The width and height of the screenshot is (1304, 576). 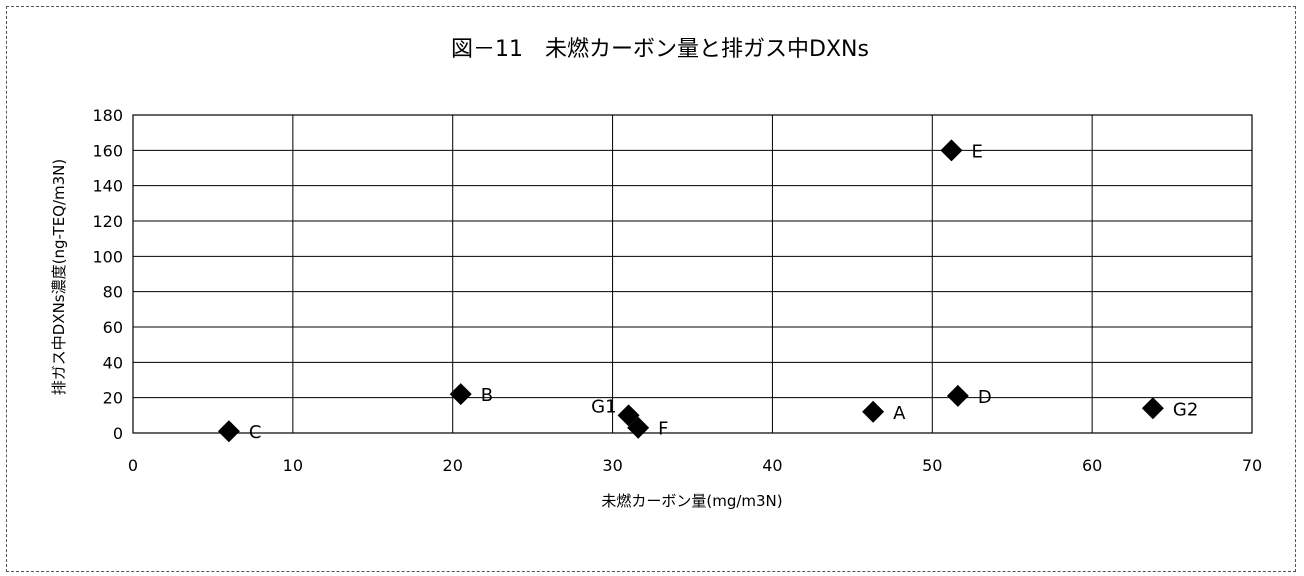 I want to click on y-tick-label: 160, so click(x=107, y=150).